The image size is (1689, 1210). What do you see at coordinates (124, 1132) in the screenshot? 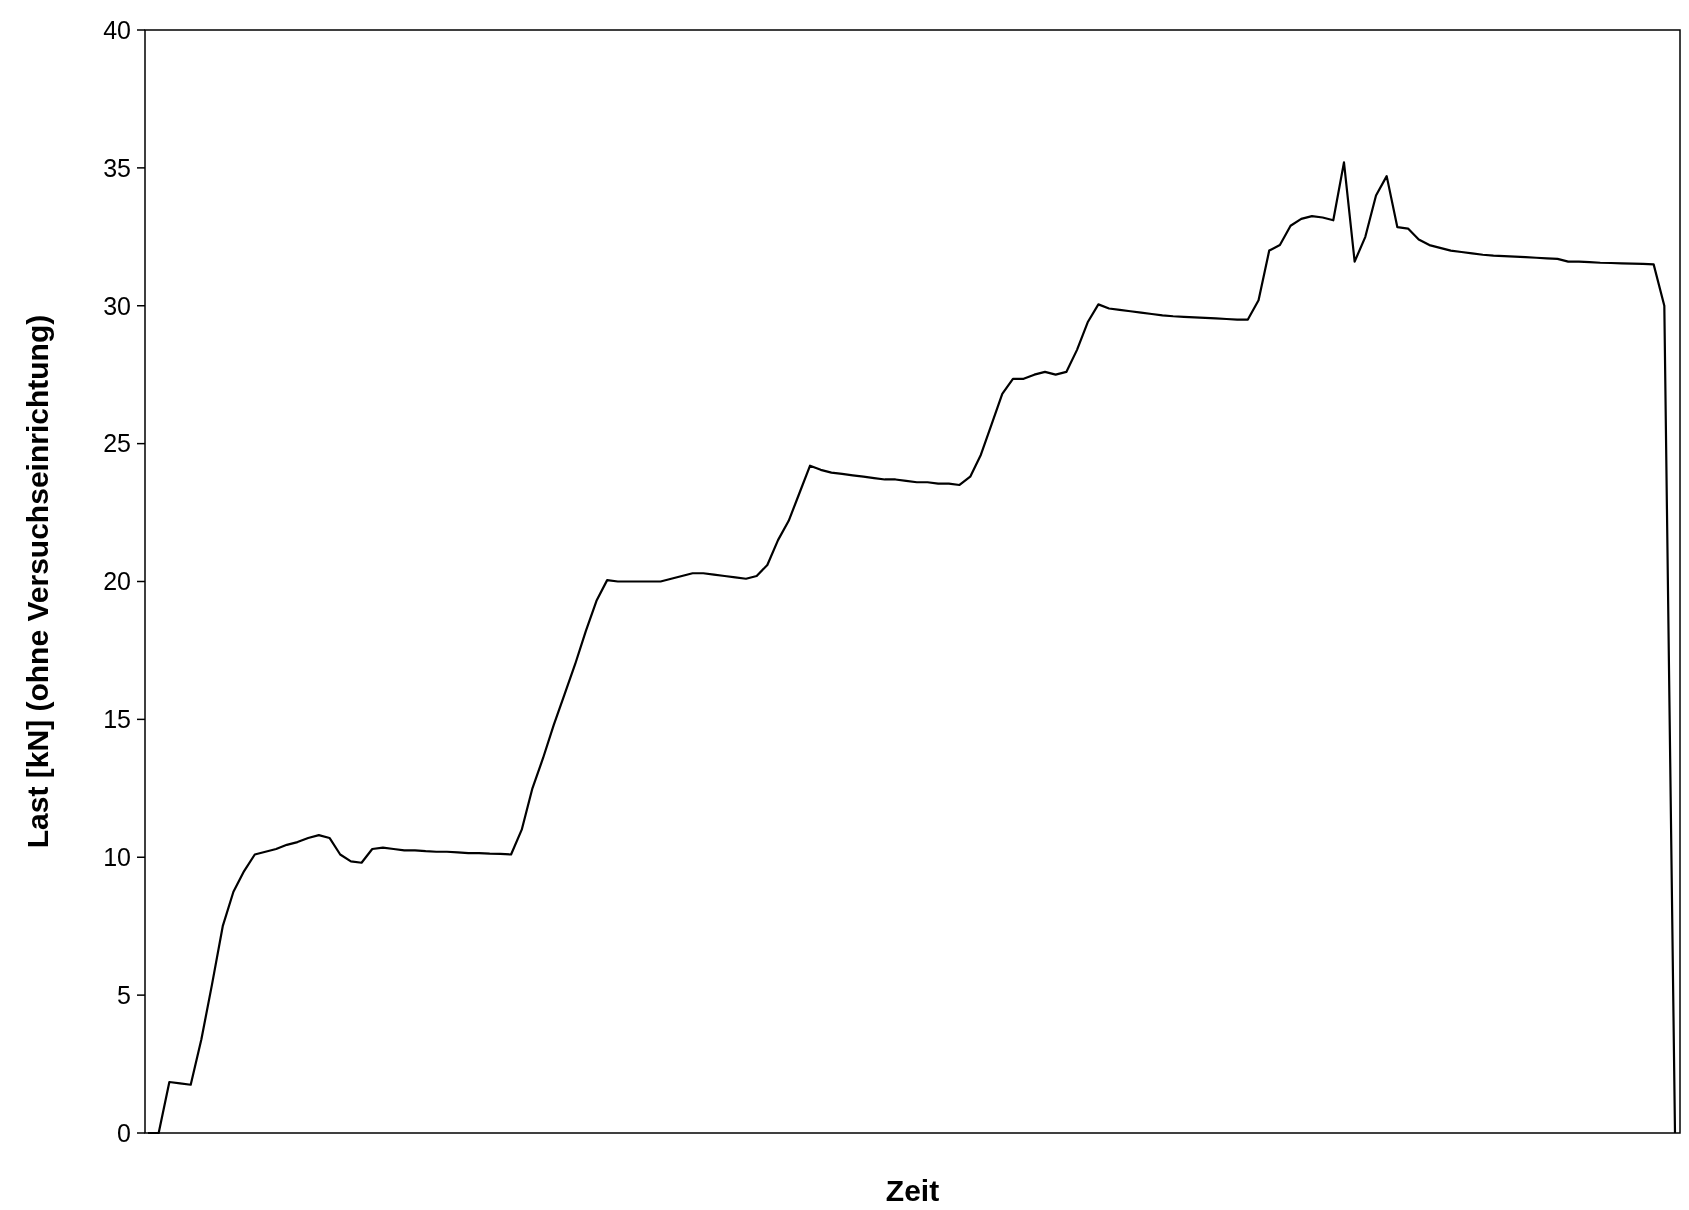
I see `y-tick-label: 0` at bounding box center [124, 1132].